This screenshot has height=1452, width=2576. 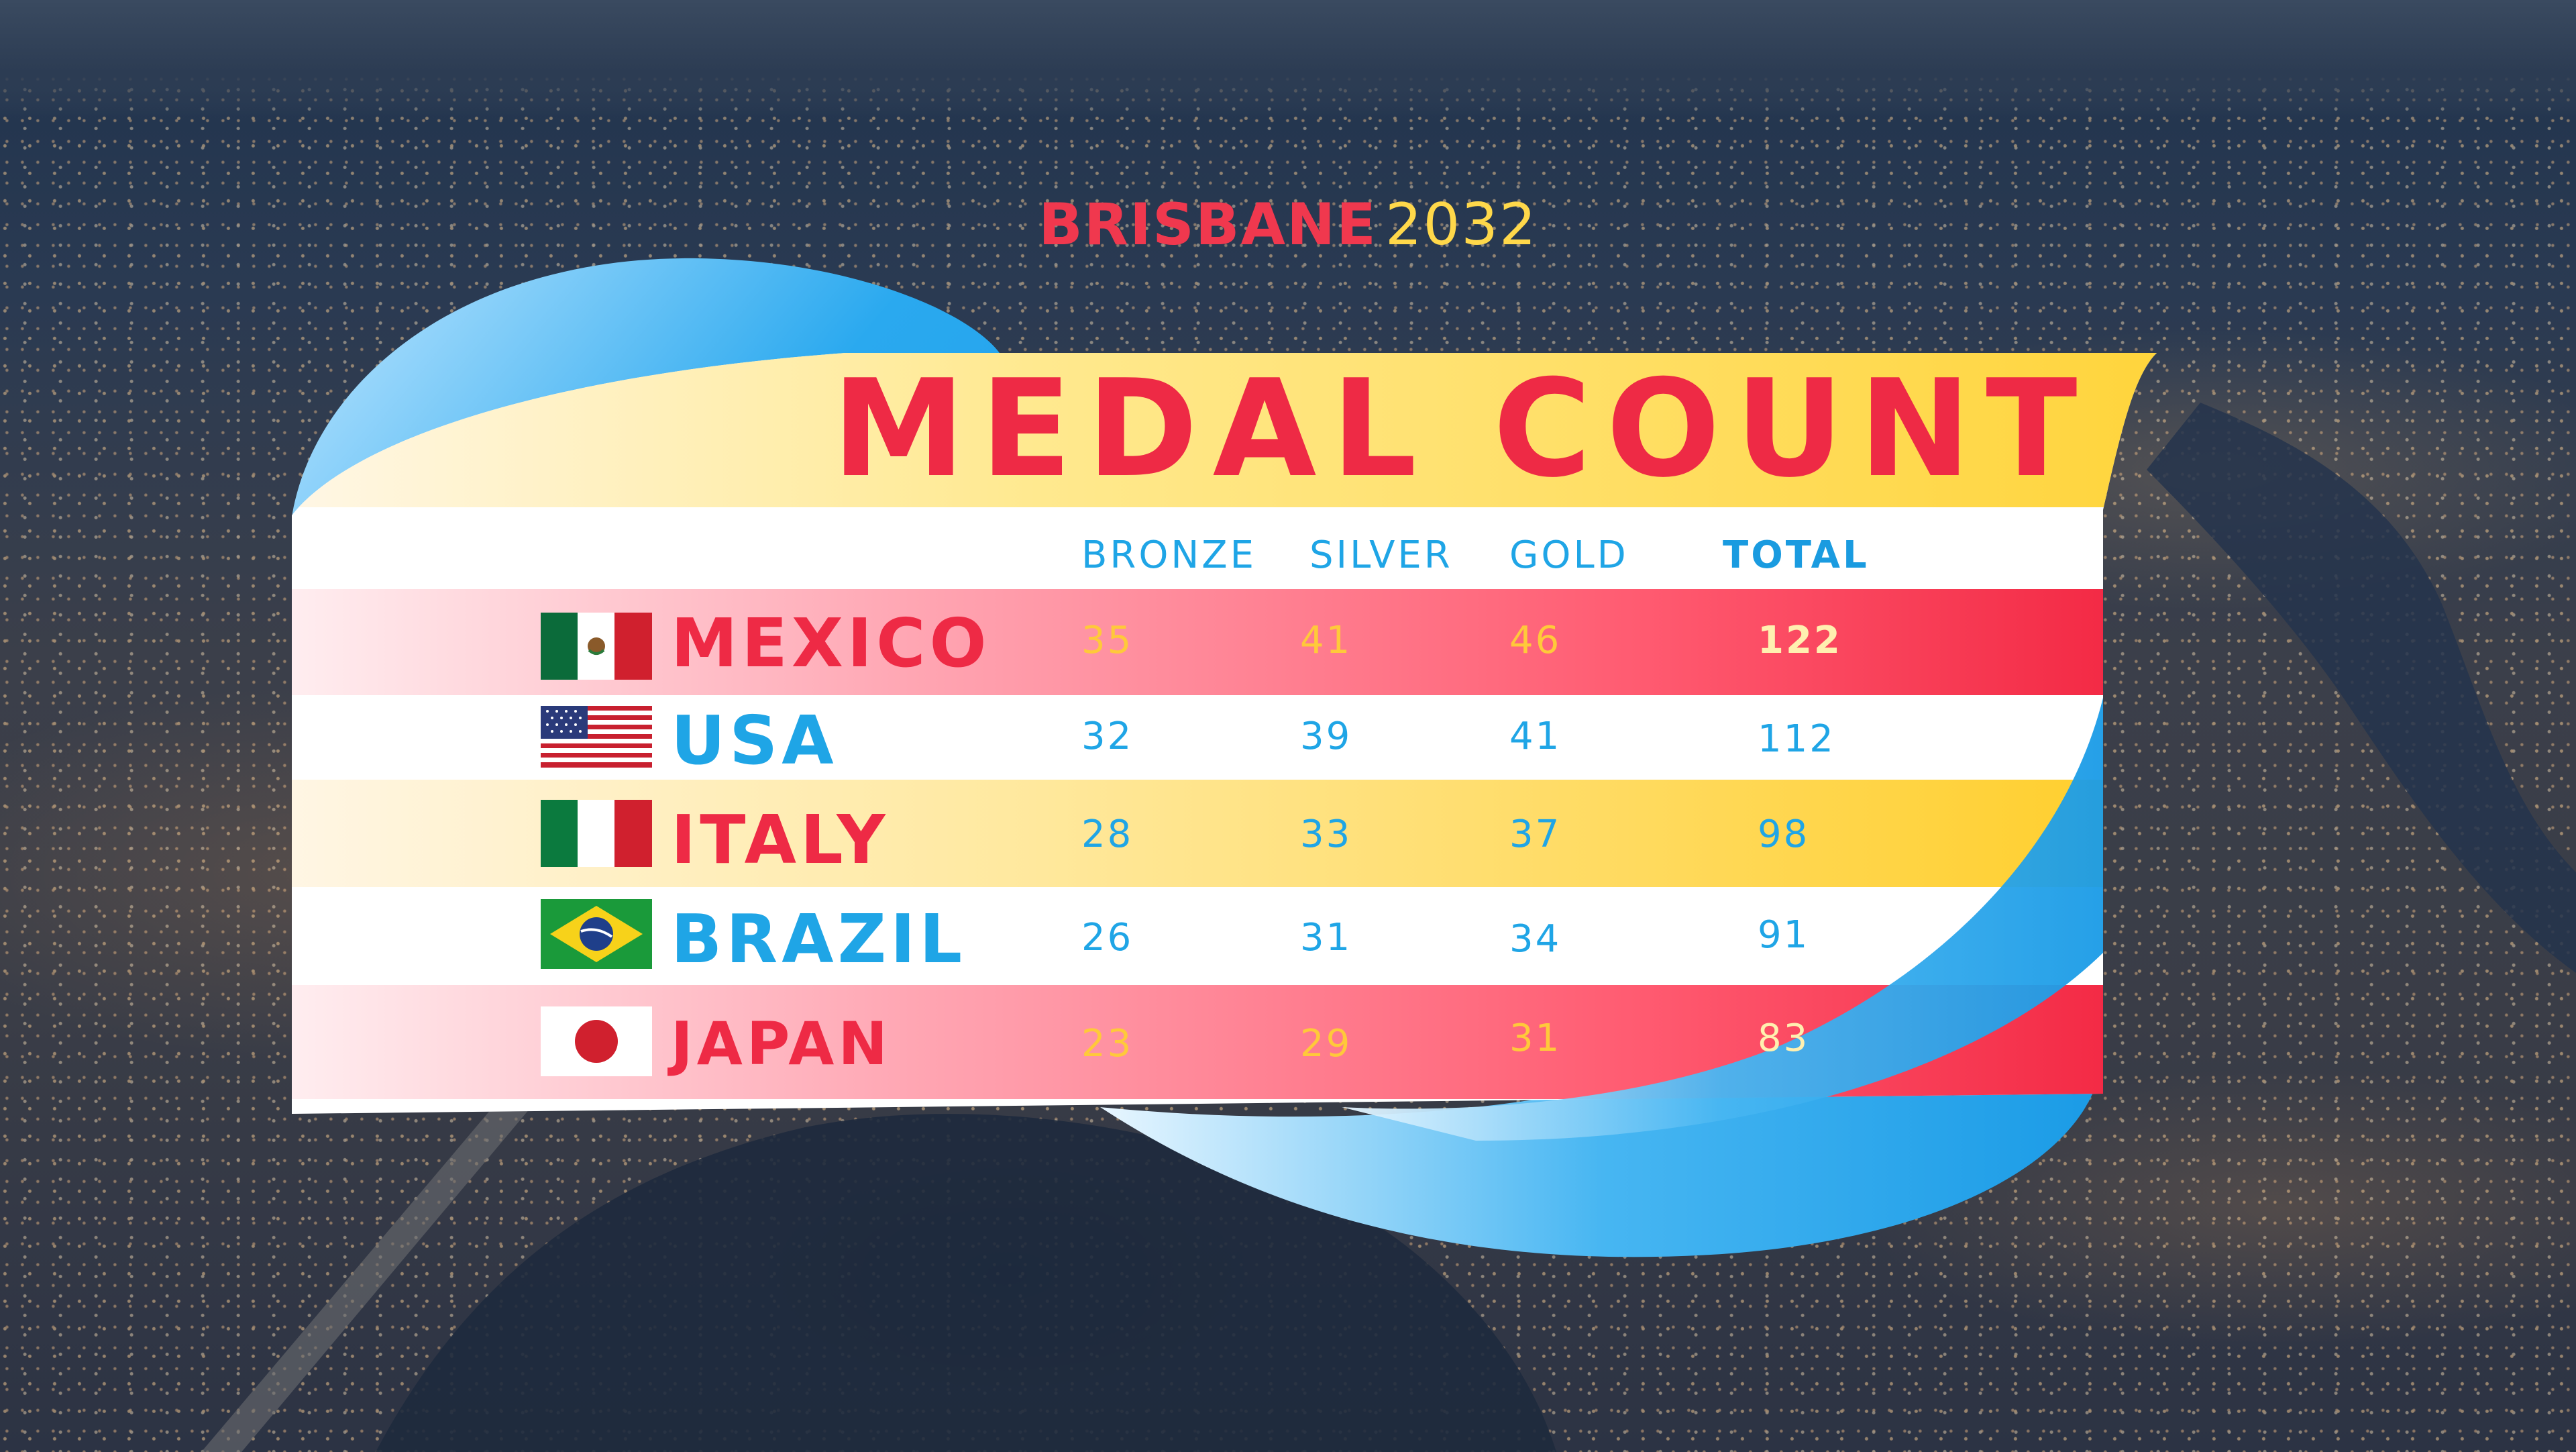 What do you see at coordinates (1784, 1039) in the screenshot?
I see `total-count: 83` at bounding box center [1784, 1039].